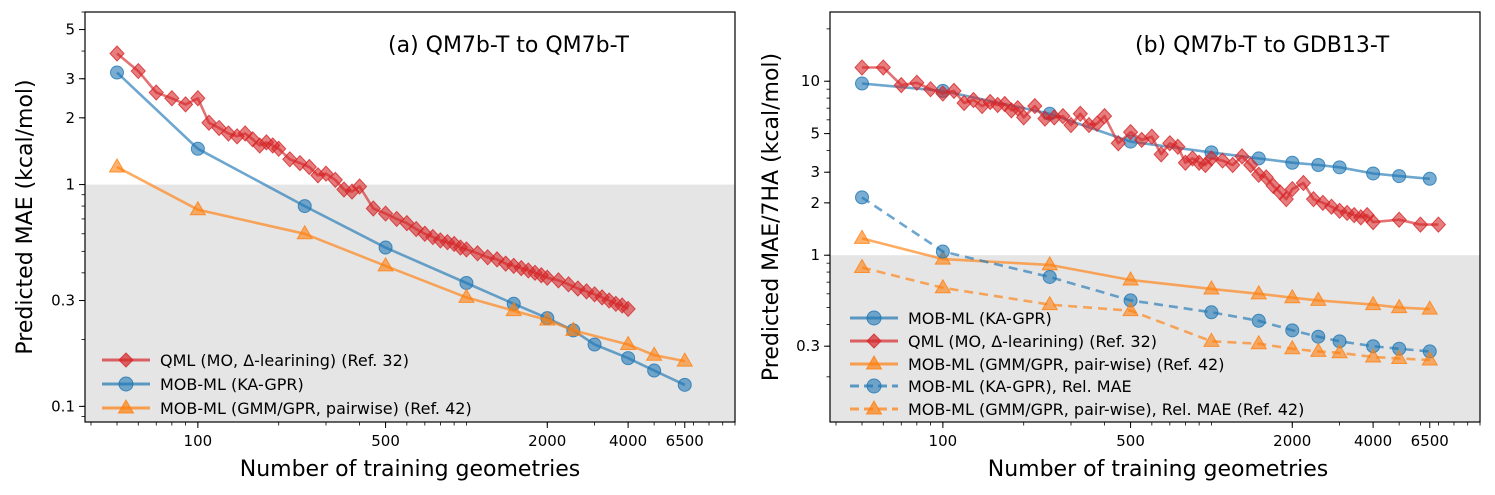 This screenshot has width=1495, height=495. I want to click on legend-entry: QML (MO, Δ-learining) (Ref. 32), so click(1003, 341).